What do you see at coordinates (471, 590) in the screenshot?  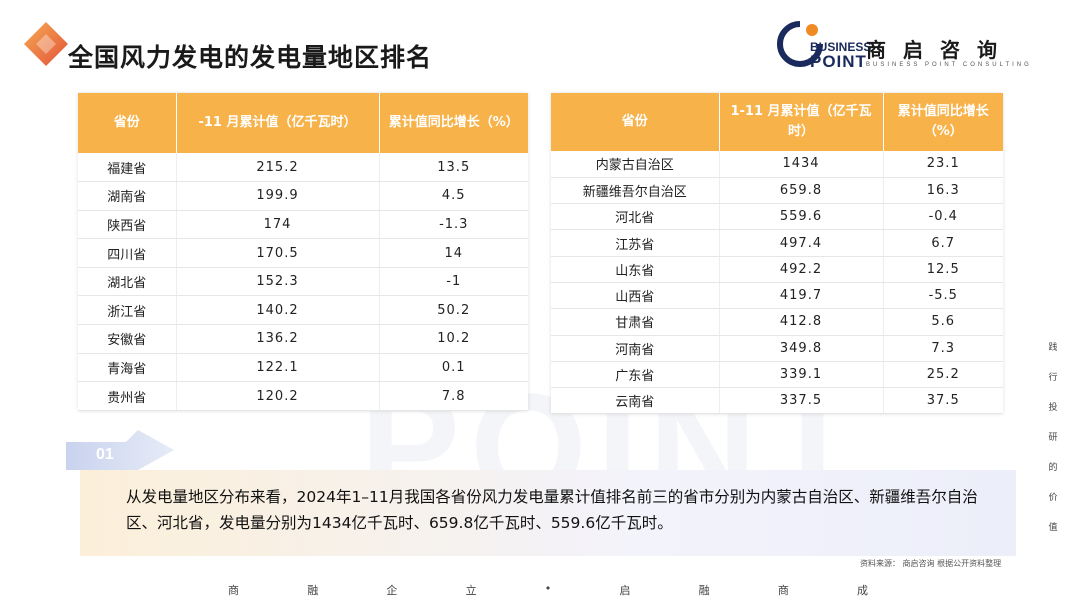 I see `footer-char: 立` at bounding box center [471, 590].